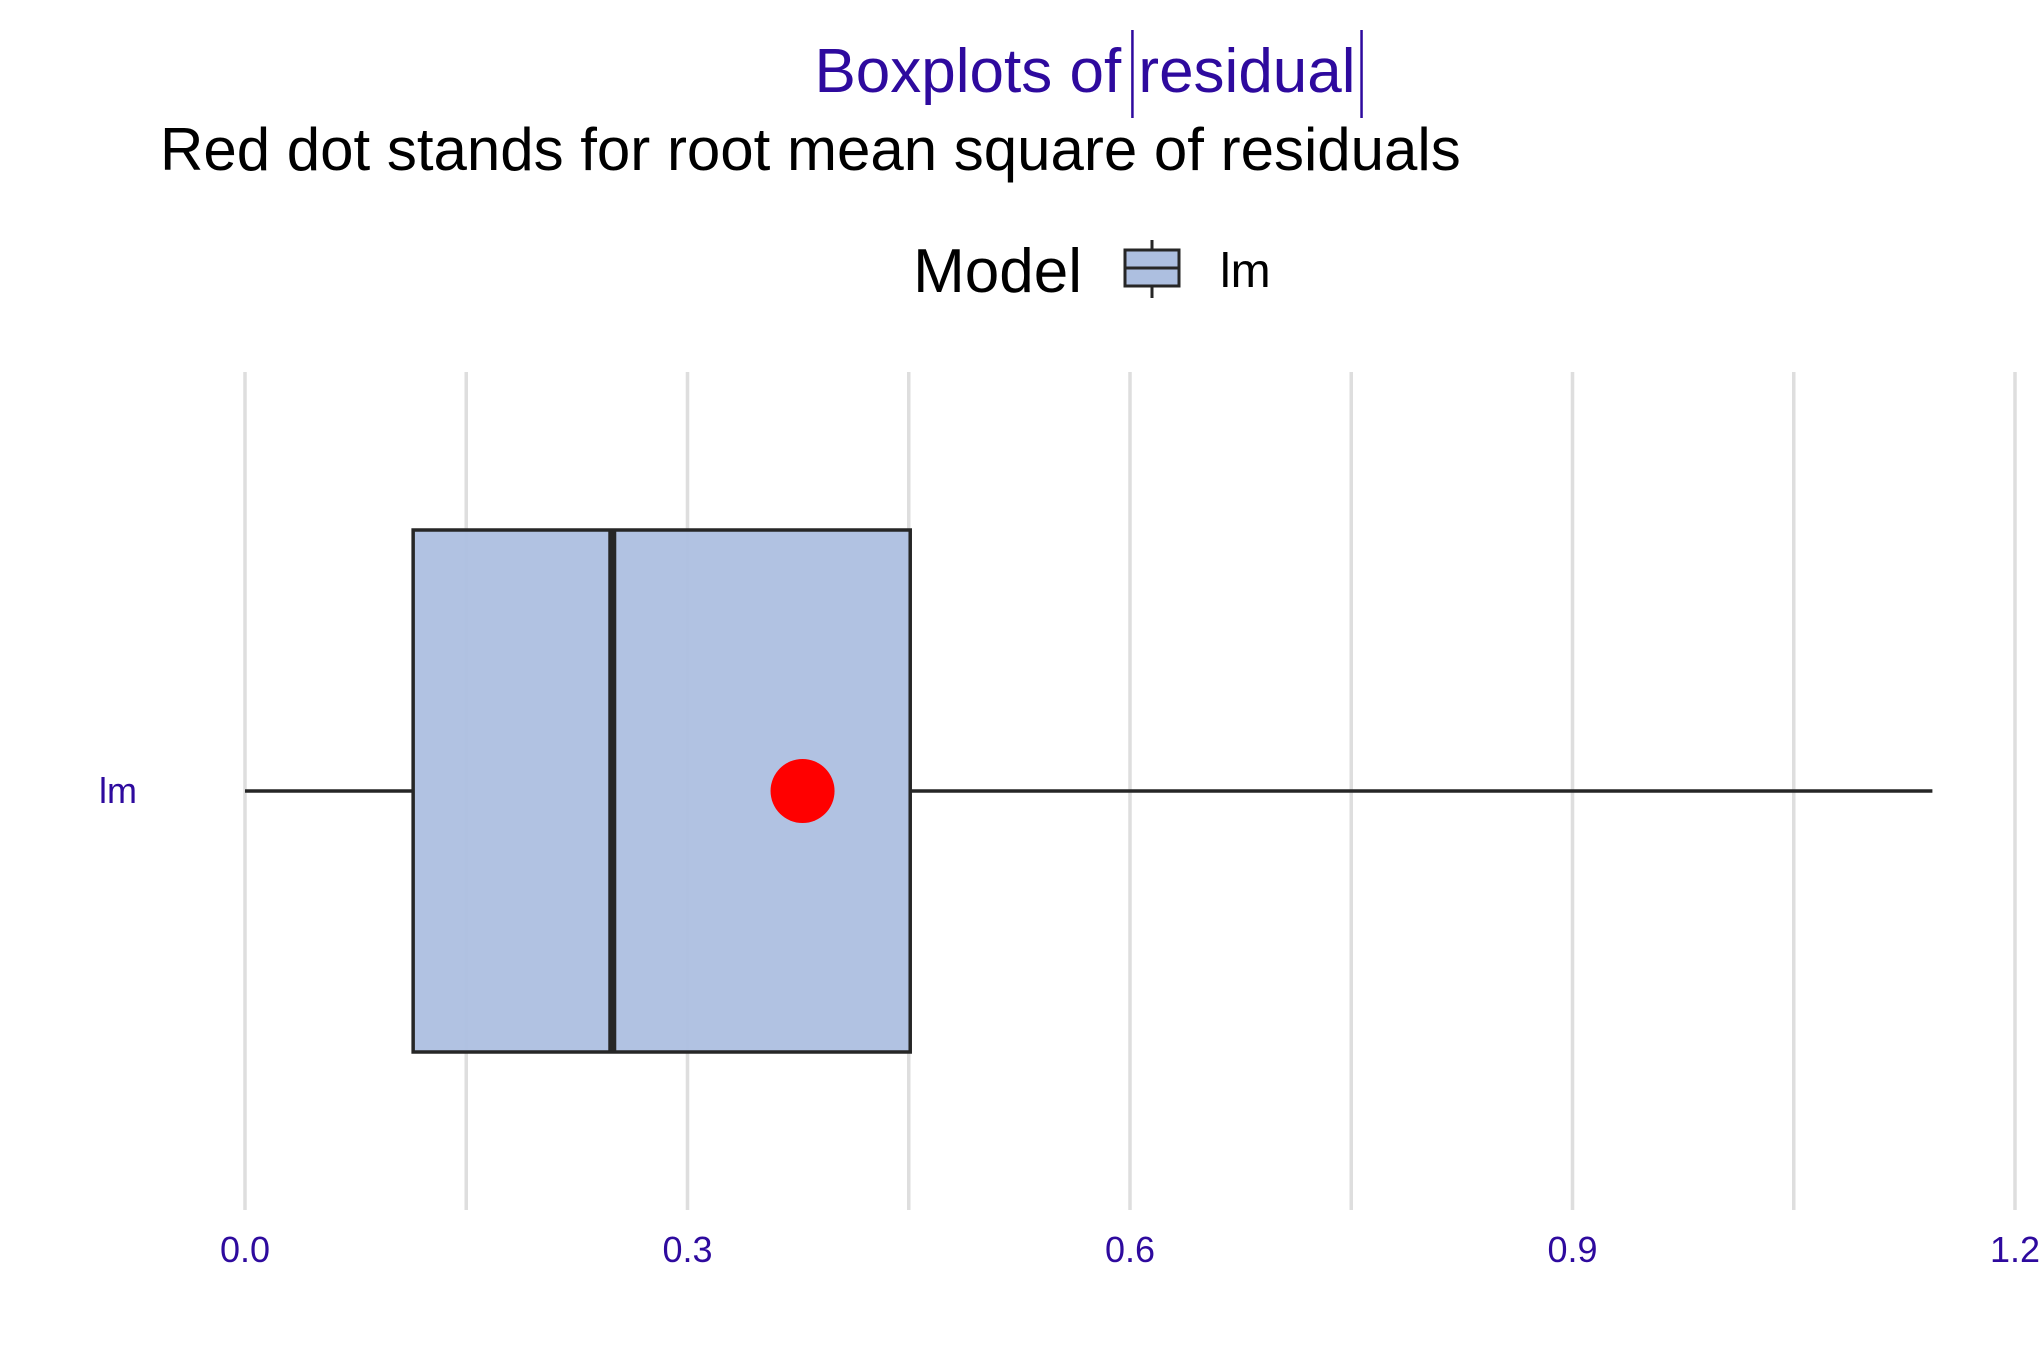  What do you see at coordinates (2015, 1249) in the screenshot?
I see `x-tick-label-4: 1.2` at bounding box center [2015, 1249].